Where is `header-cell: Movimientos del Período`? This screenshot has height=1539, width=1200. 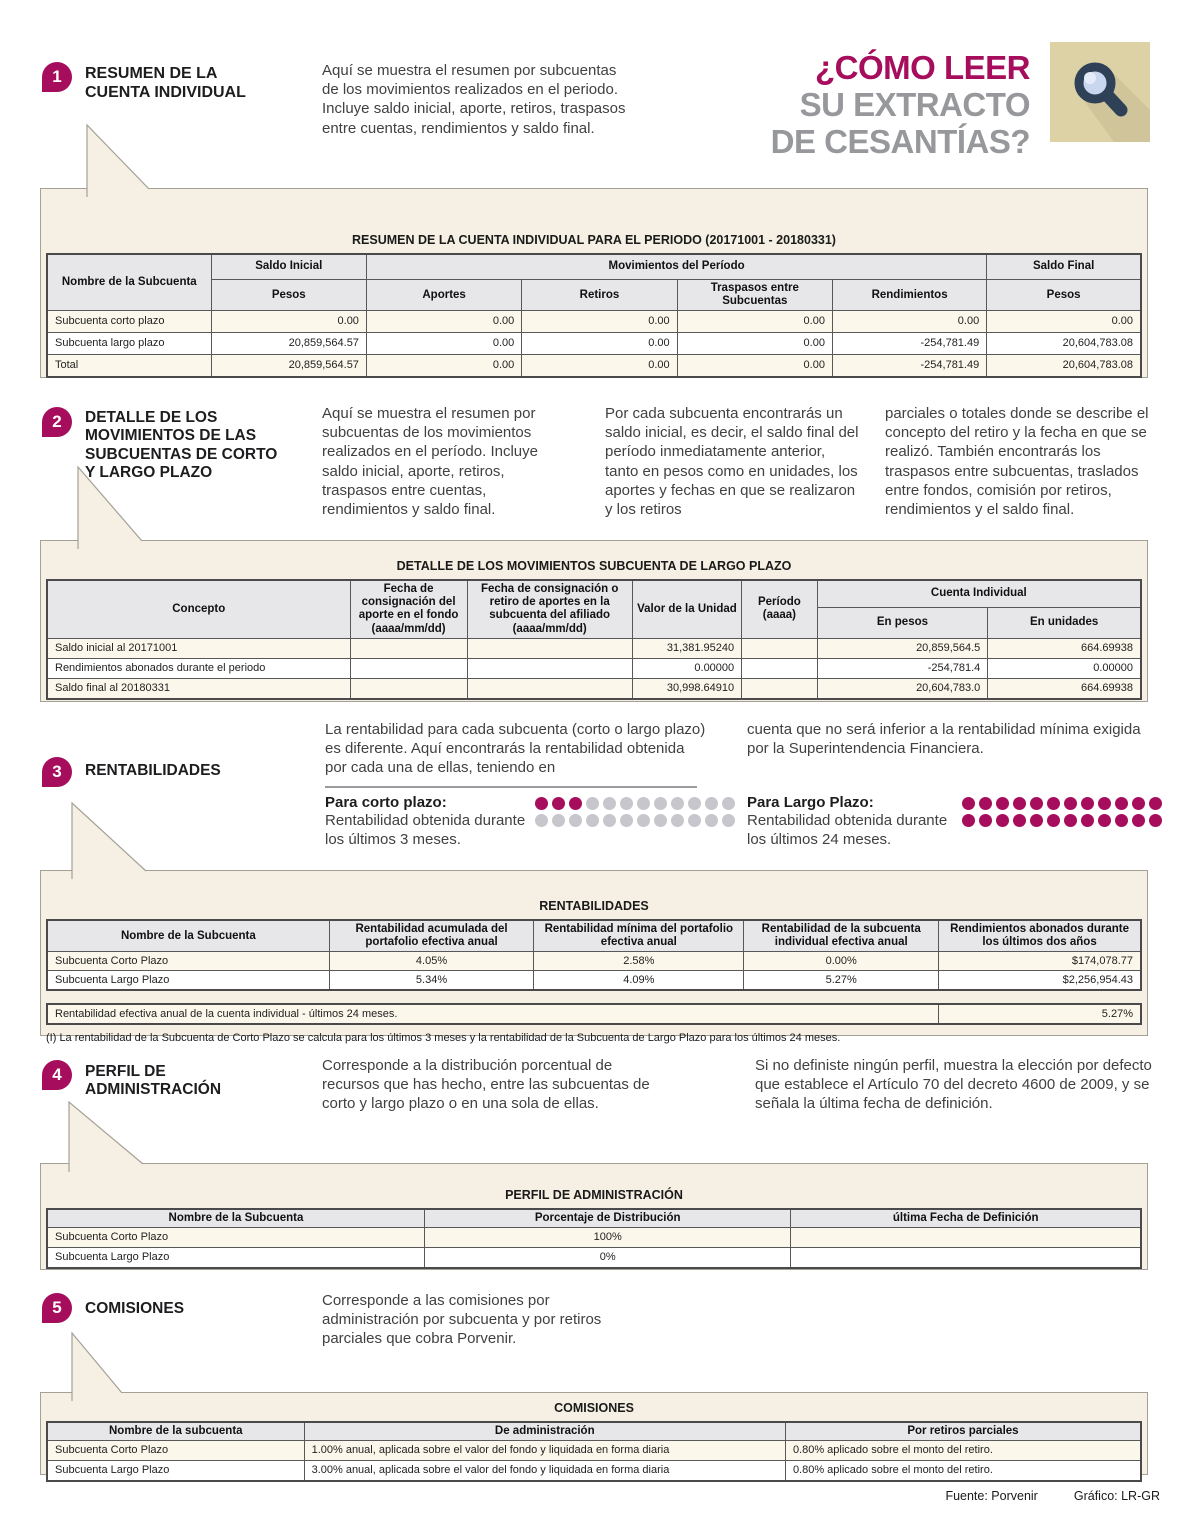 header-cell: Movimientos del Período is located at coordinates (676, 266).